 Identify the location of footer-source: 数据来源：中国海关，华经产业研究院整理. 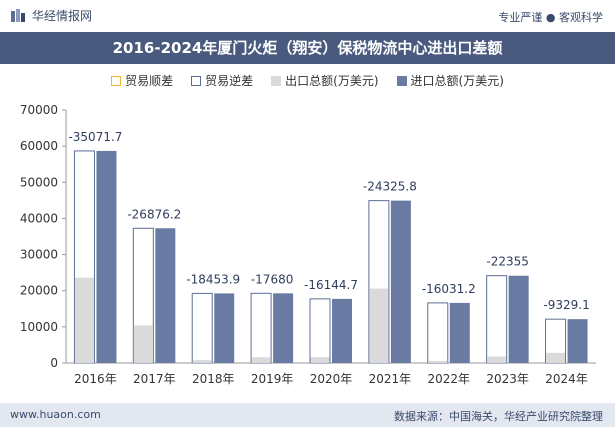
(498, 416).